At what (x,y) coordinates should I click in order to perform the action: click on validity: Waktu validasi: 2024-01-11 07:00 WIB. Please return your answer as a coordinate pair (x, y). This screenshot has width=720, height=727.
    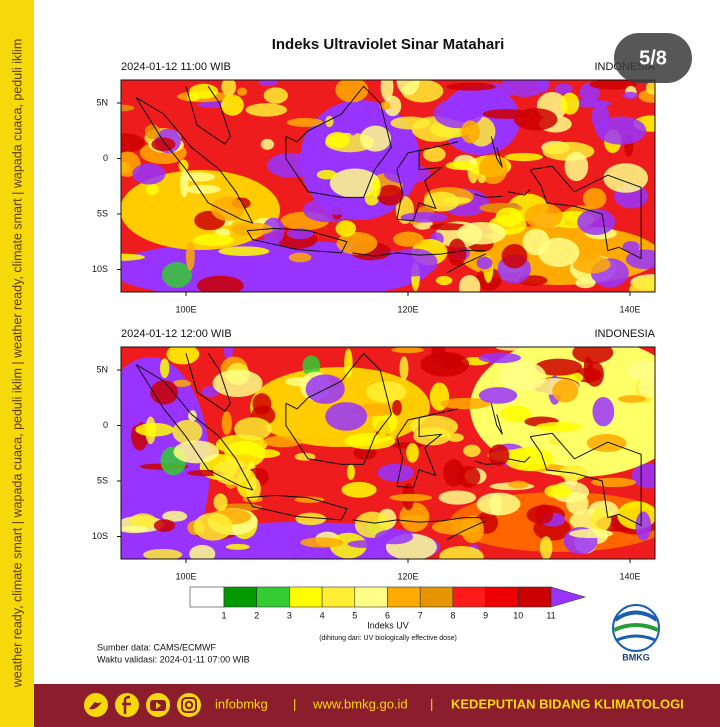
    Looking at the image, I should click on (173, 659).